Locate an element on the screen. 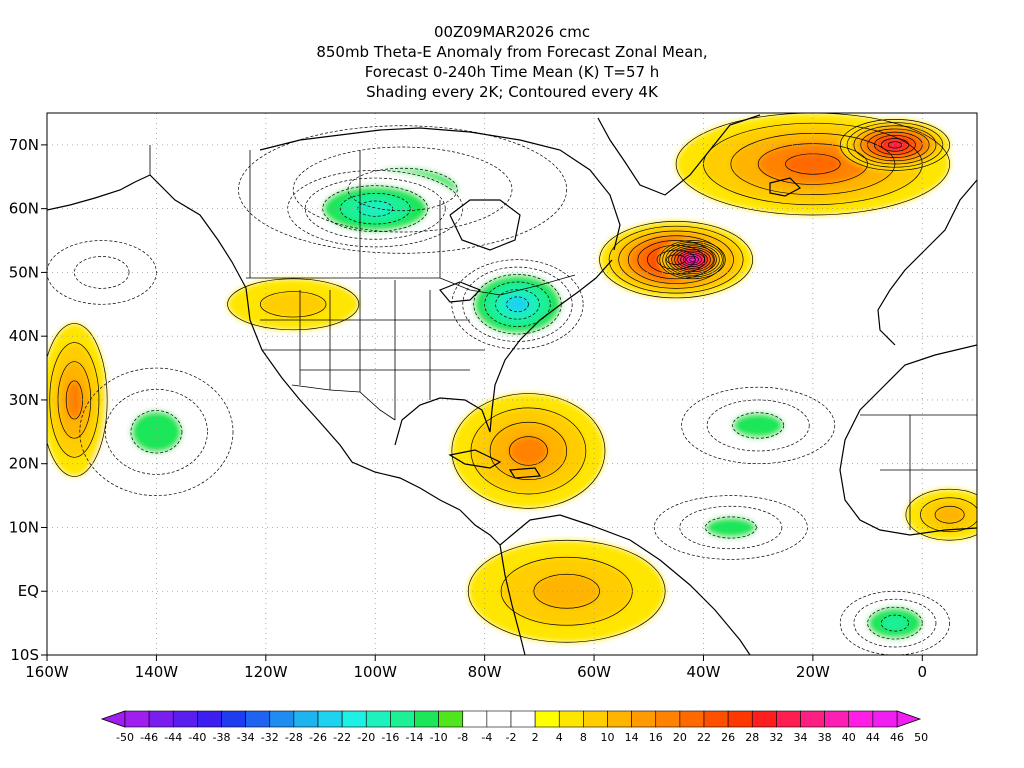  africa-borders is located at coordinates (918, 472).